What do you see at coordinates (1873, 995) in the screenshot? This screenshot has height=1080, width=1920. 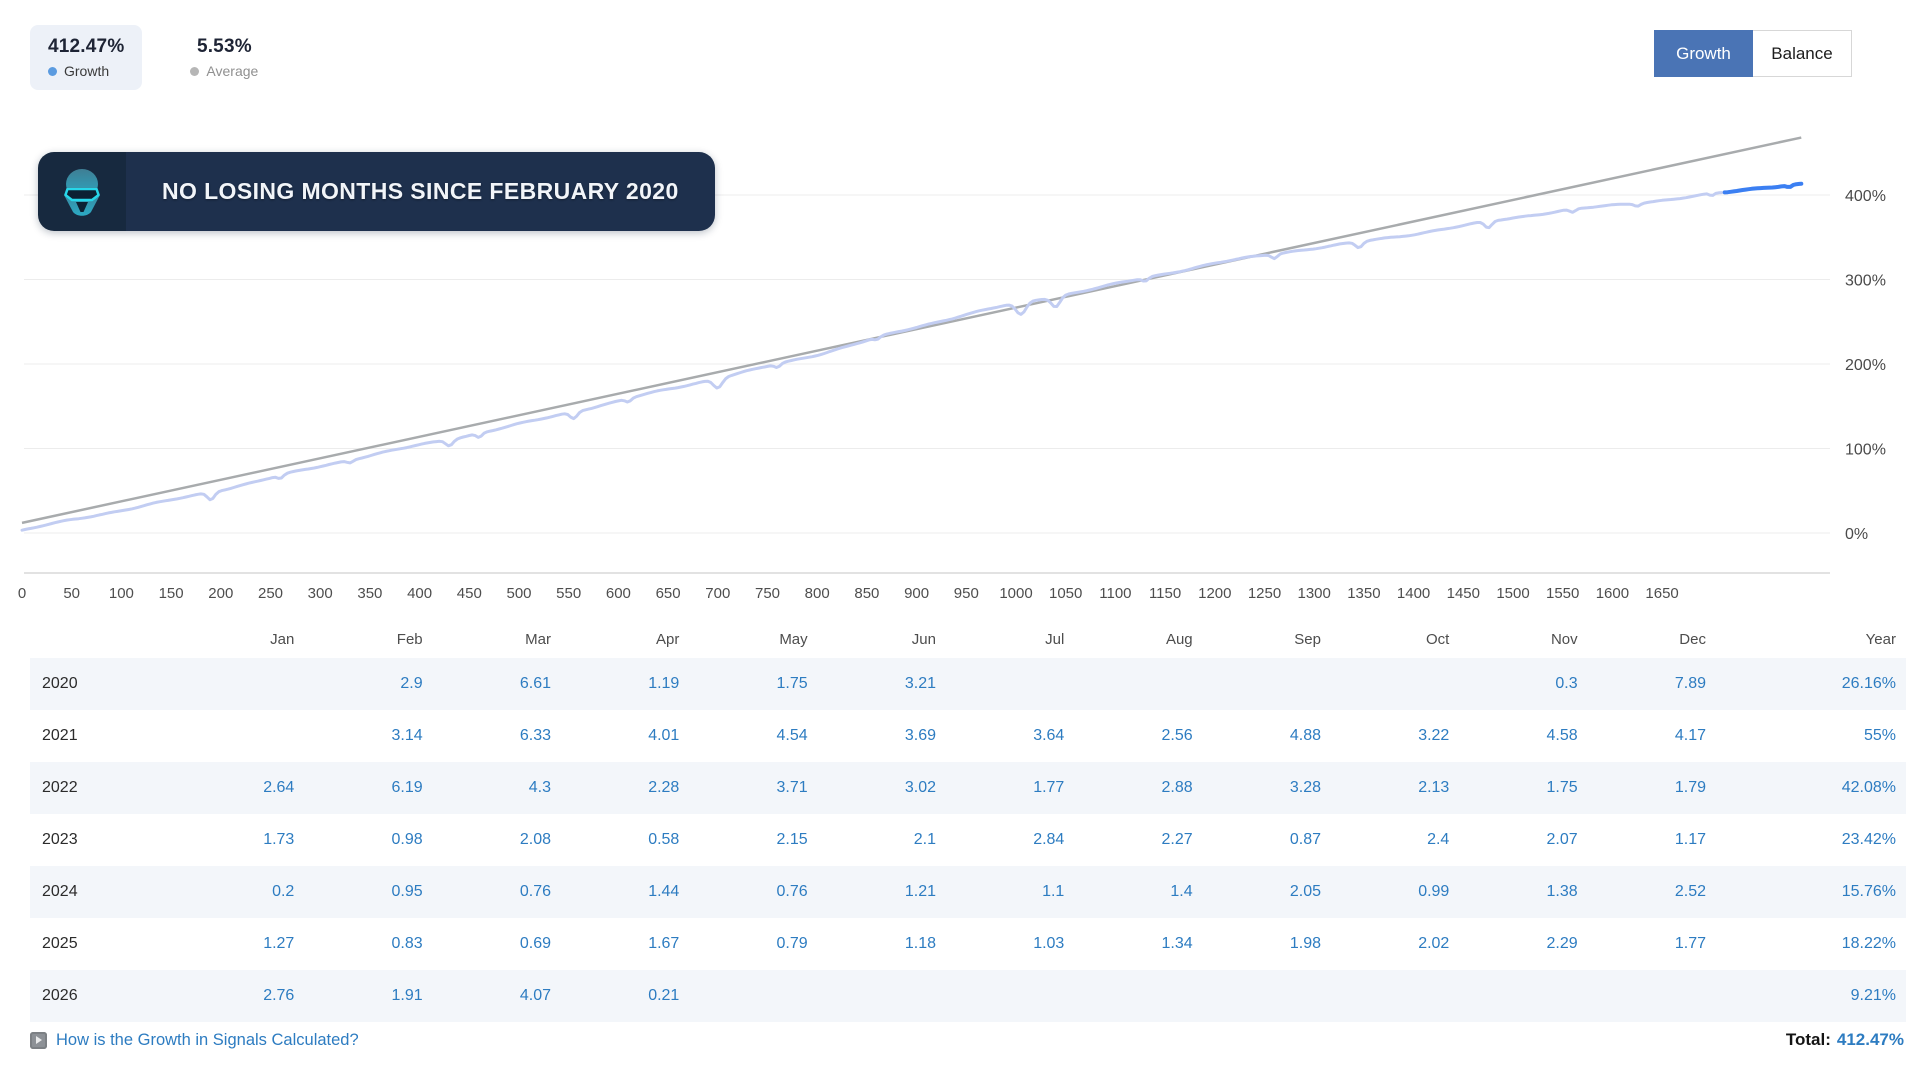 I see `year-total-cell: 9.21%` at bounding box center [1873, 995].